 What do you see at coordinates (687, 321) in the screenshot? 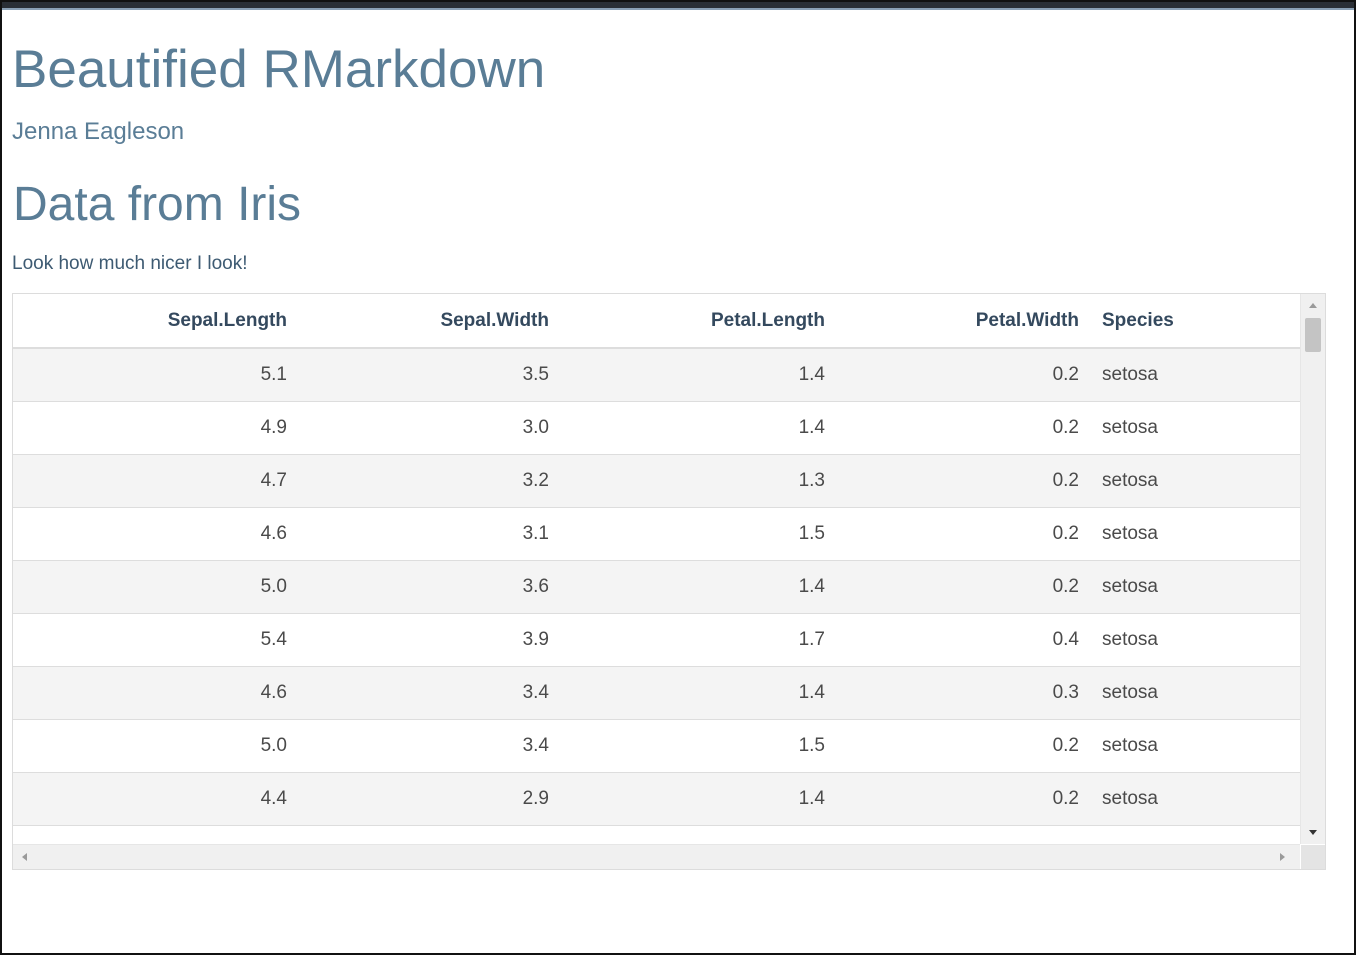
I see `column-header: Petal.Length` at bounding box center [687, 321].